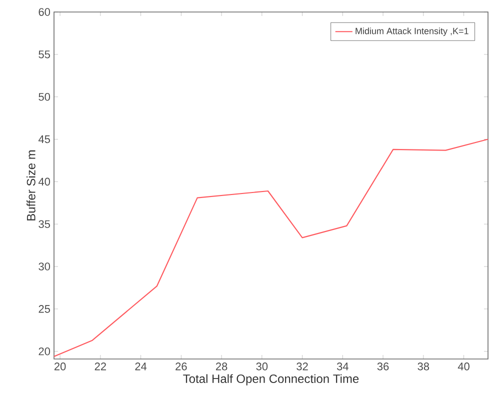  Describe the element at coordinates (44, 12) in the screenshot. I see `y-tick-label: 60` at that location.